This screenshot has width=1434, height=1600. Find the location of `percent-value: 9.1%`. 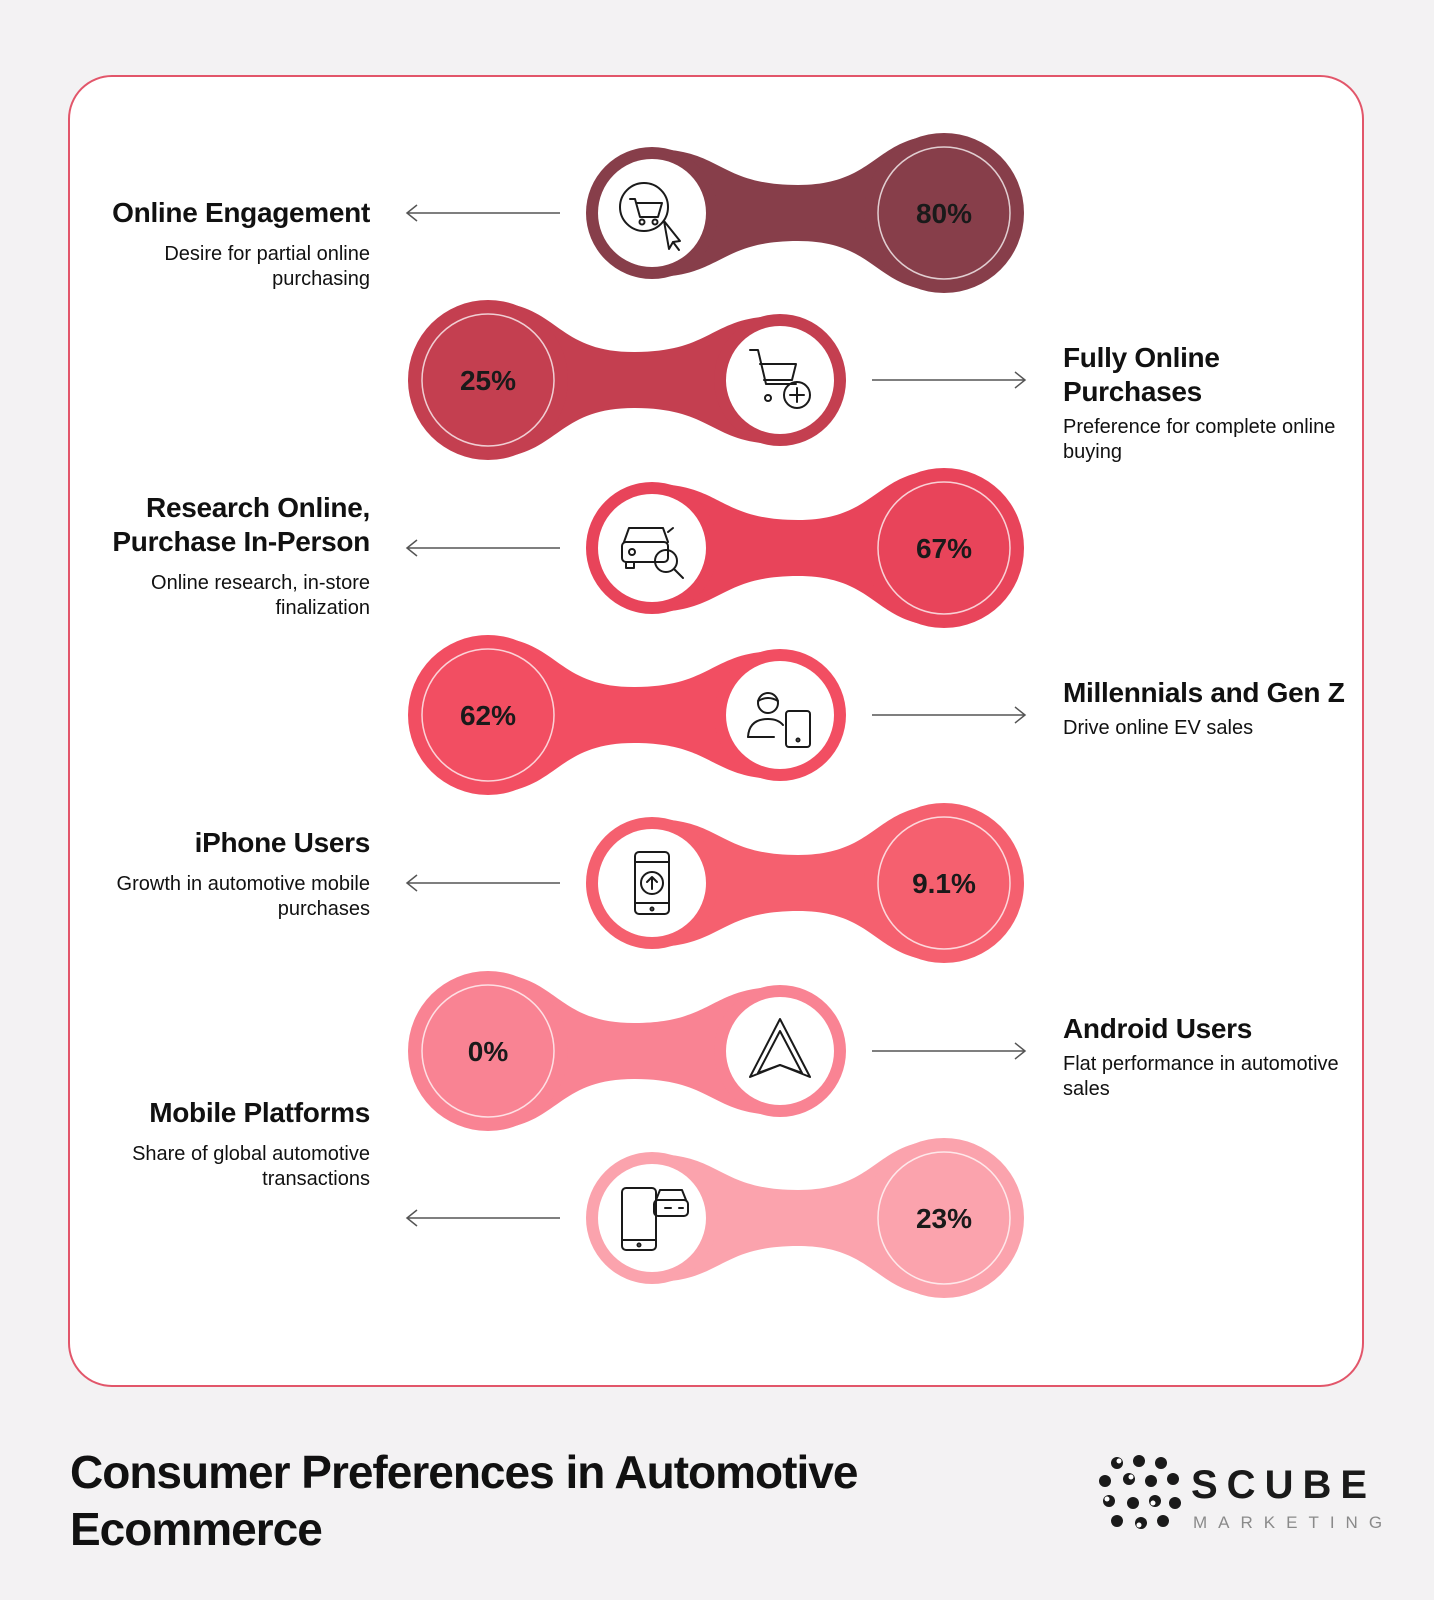

percent-value: 9.1% is located at coordinates (944, 883).